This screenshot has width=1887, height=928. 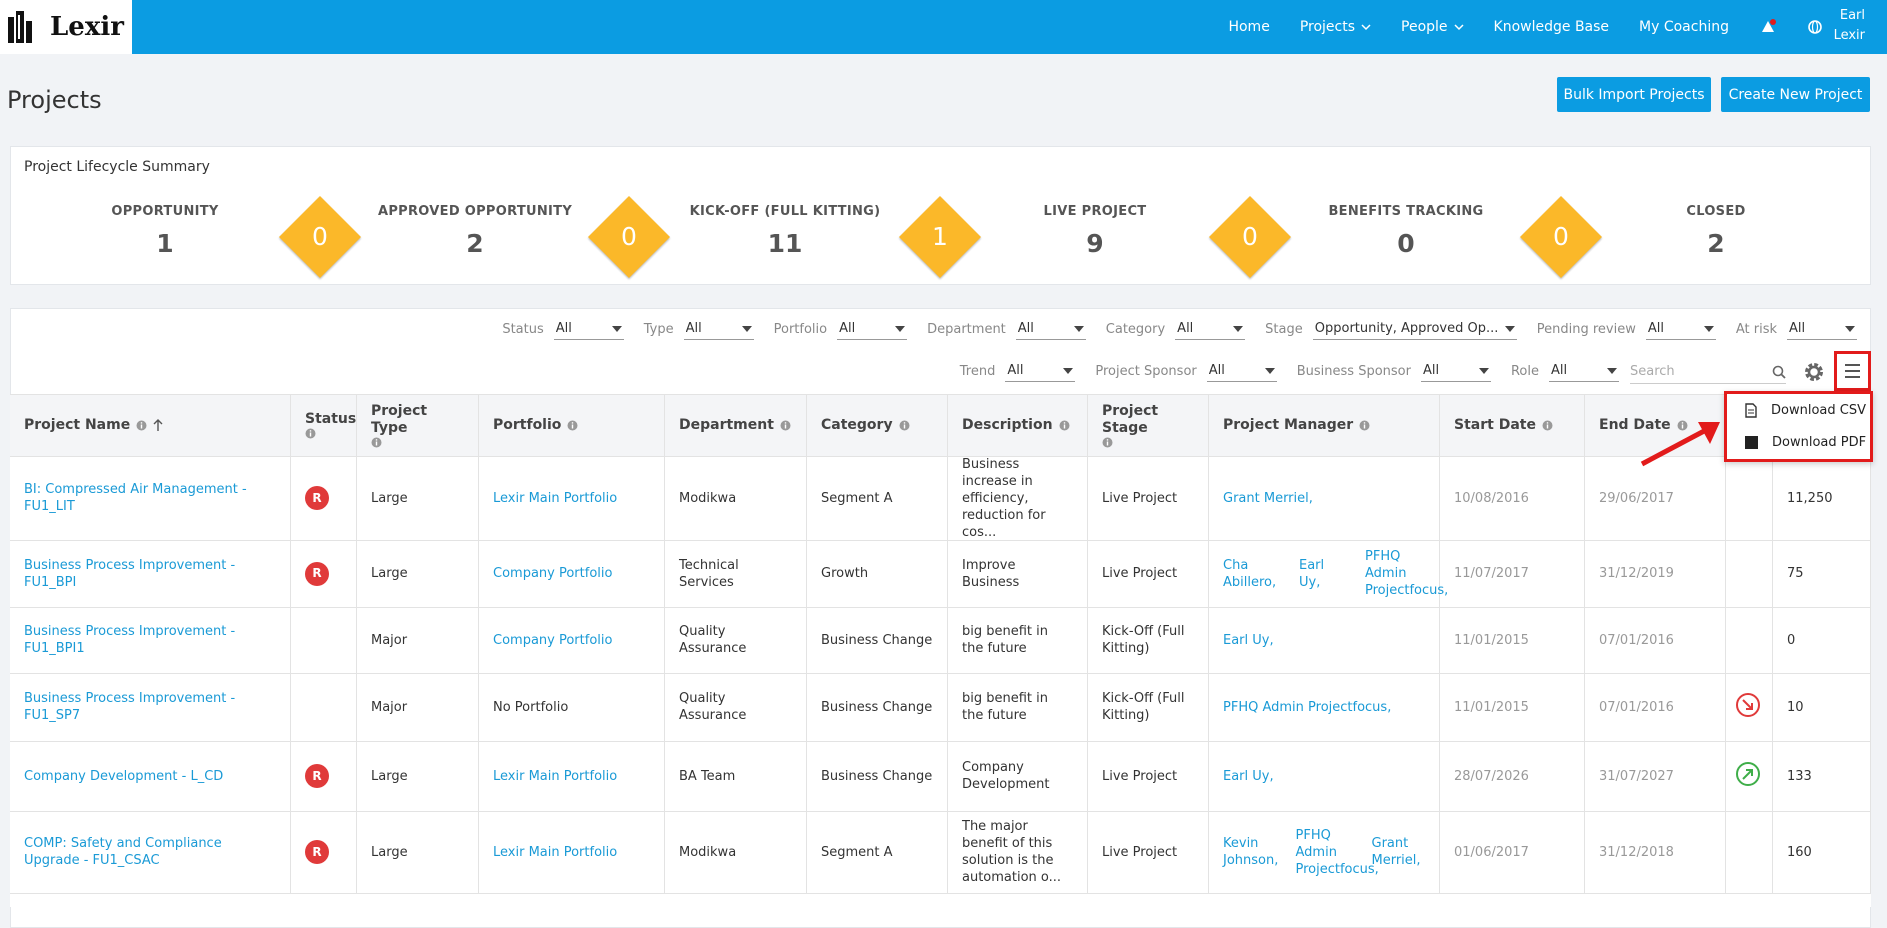 What do you see at coordinates (1634, 94) in the screenshot?
I see `bulk-import-button: Bulk Import Projects` at bounding box center [1634, 94].